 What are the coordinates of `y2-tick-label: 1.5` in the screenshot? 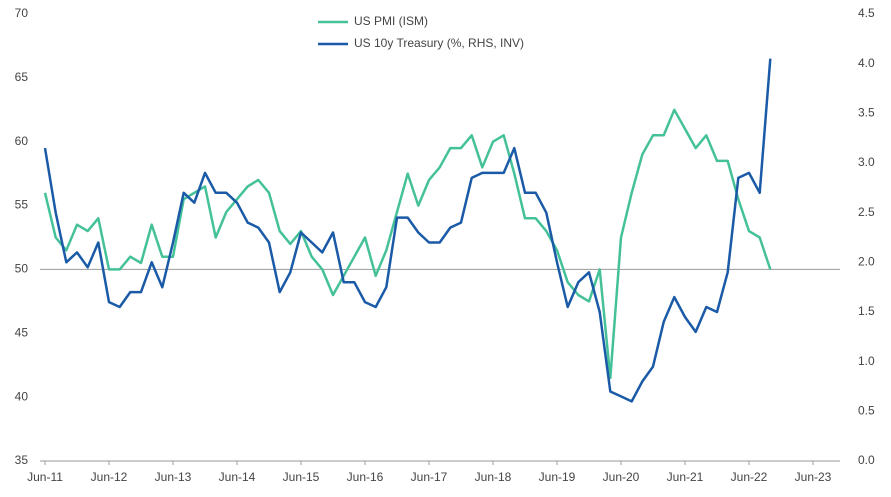 It's located at (866, 311).